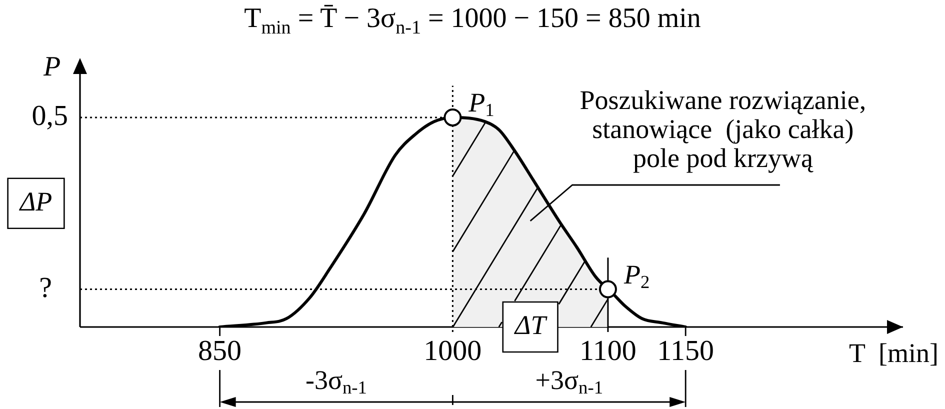  Describe the element at coordinates (472, 22) in the screenshot. I see `chart-title: T$_{min}$ = T̄ − 3σ$_{n-1}$ = 1000 − 150 = 850 min` at that location.